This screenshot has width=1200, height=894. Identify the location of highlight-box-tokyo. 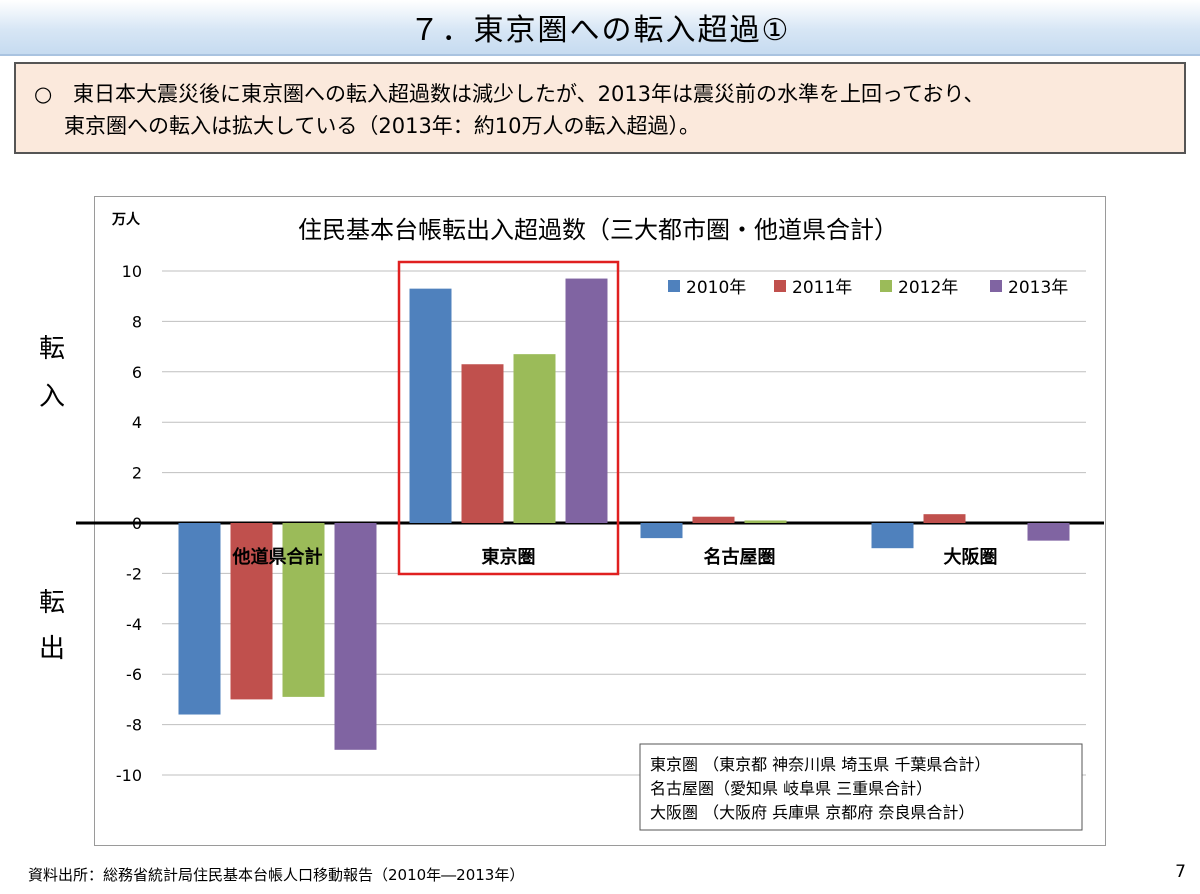
(508, 418).